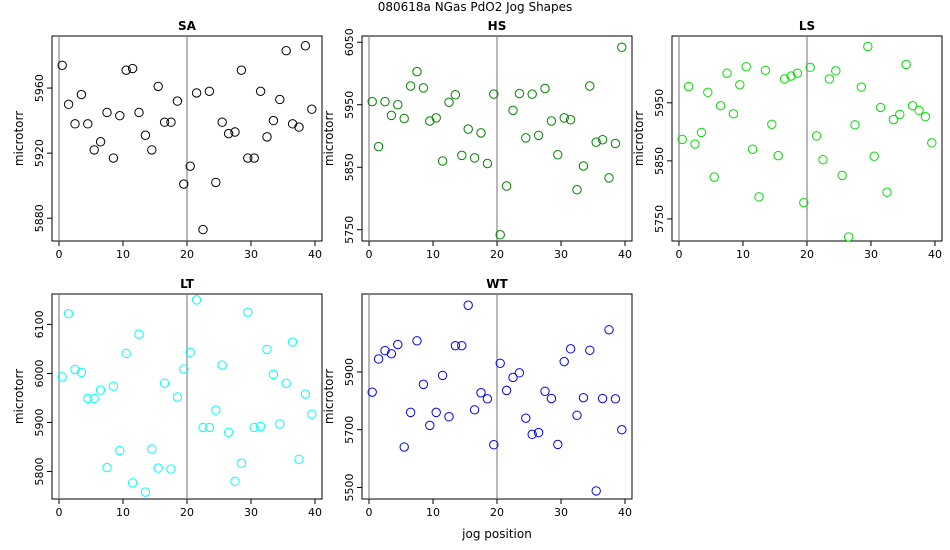  I want to click on panel-title: HS, so click(497, 26).